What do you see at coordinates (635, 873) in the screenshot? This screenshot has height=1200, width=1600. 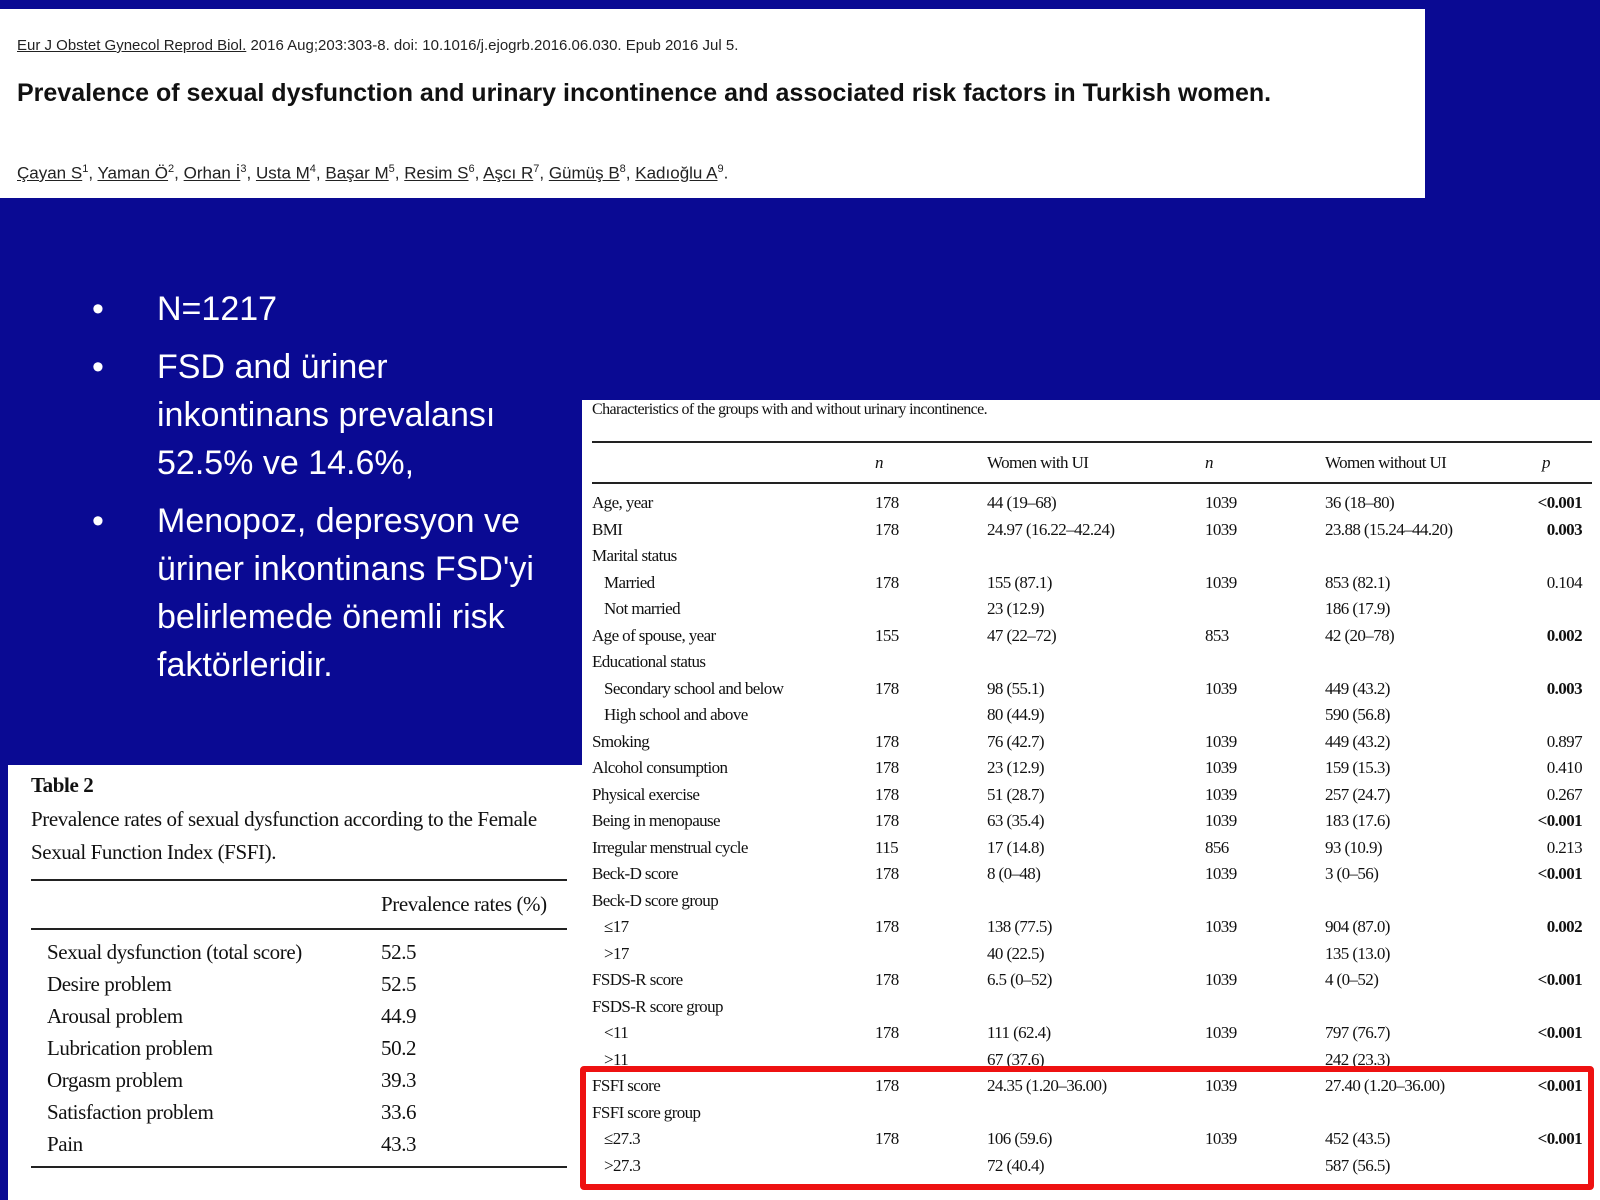 I see `row-label: Beck-D score` at bounding box center [635, 873].